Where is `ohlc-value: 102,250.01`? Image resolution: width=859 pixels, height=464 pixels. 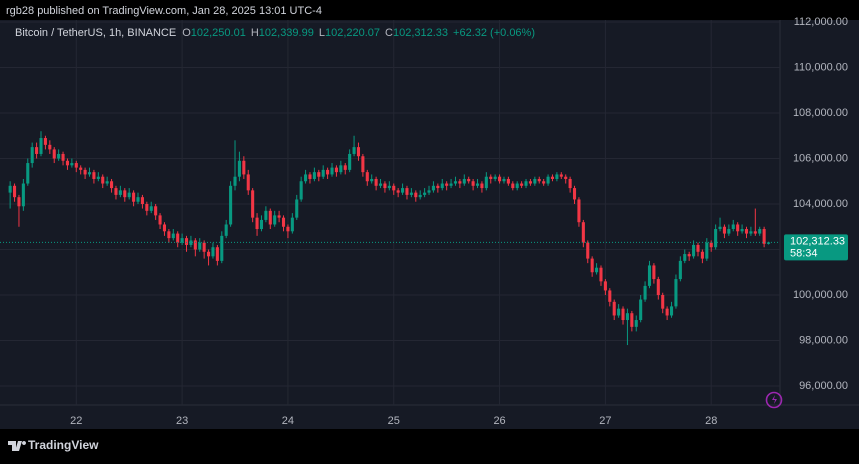
ohlc-value: 102,250.01 is located at coordinates (218, 33).